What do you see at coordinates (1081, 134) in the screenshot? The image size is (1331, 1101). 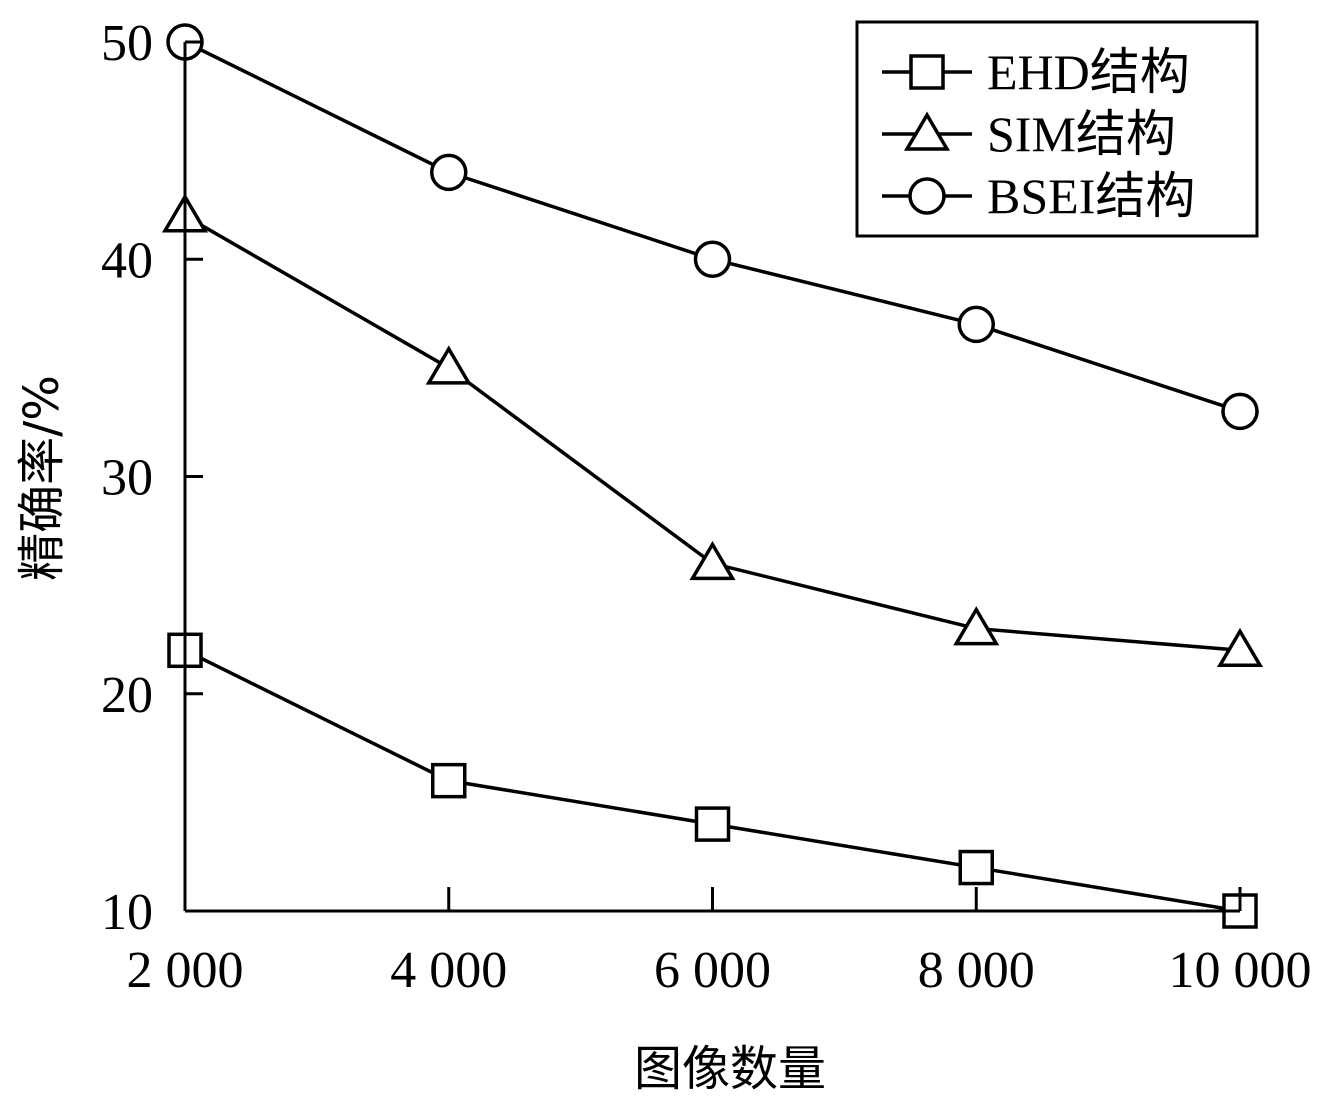 I see `legend-label: SIM结构` at bounding box center [1081, 134].